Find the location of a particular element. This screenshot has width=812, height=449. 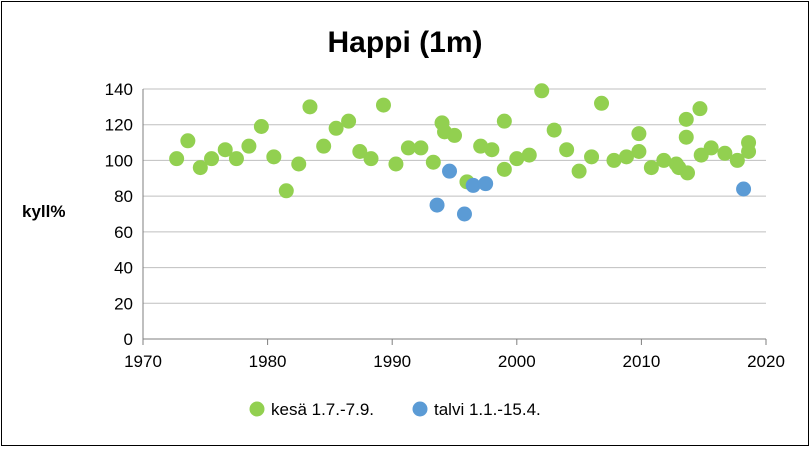

y-tick-label: 20 is located at coordinates (123, 303).